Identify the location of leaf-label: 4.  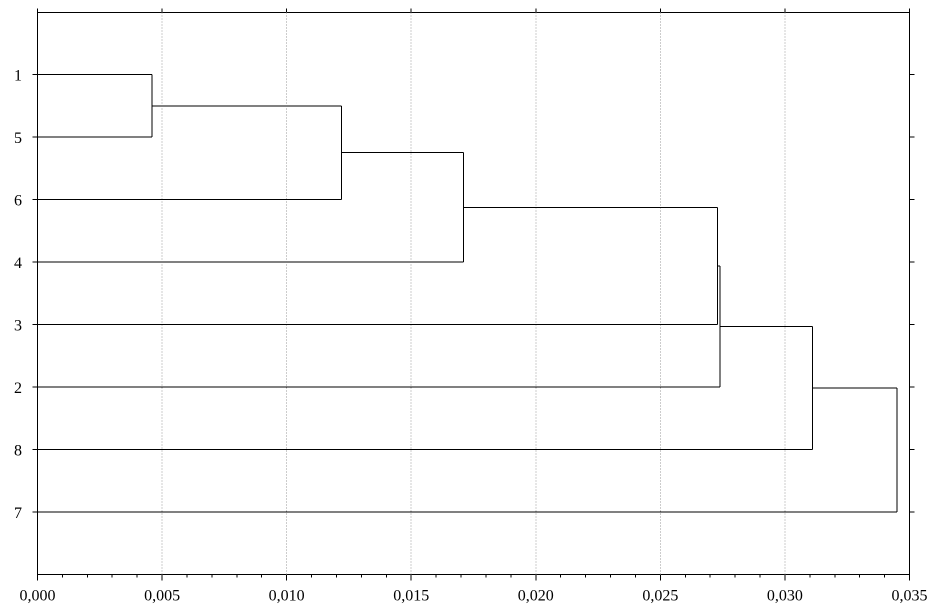
(18, 263).